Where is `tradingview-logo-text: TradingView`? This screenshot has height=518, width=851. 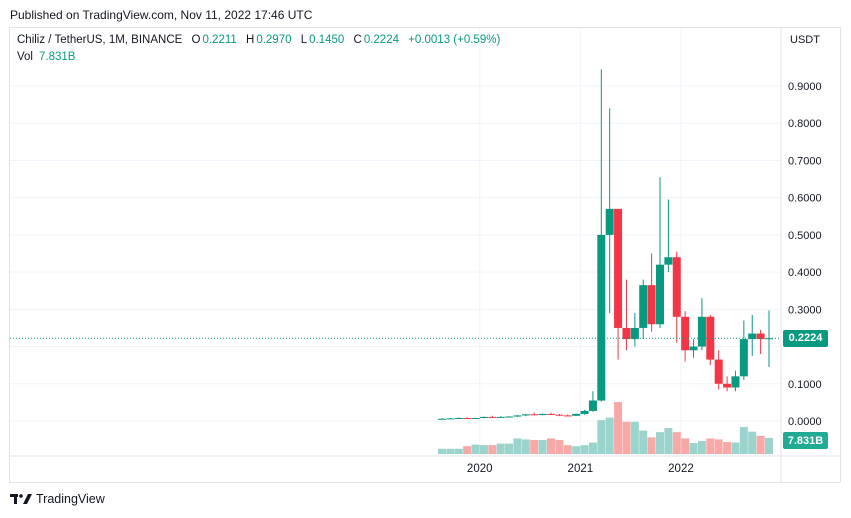
tradingview-logo-text: TradingView is located at coordinates (70, 499).